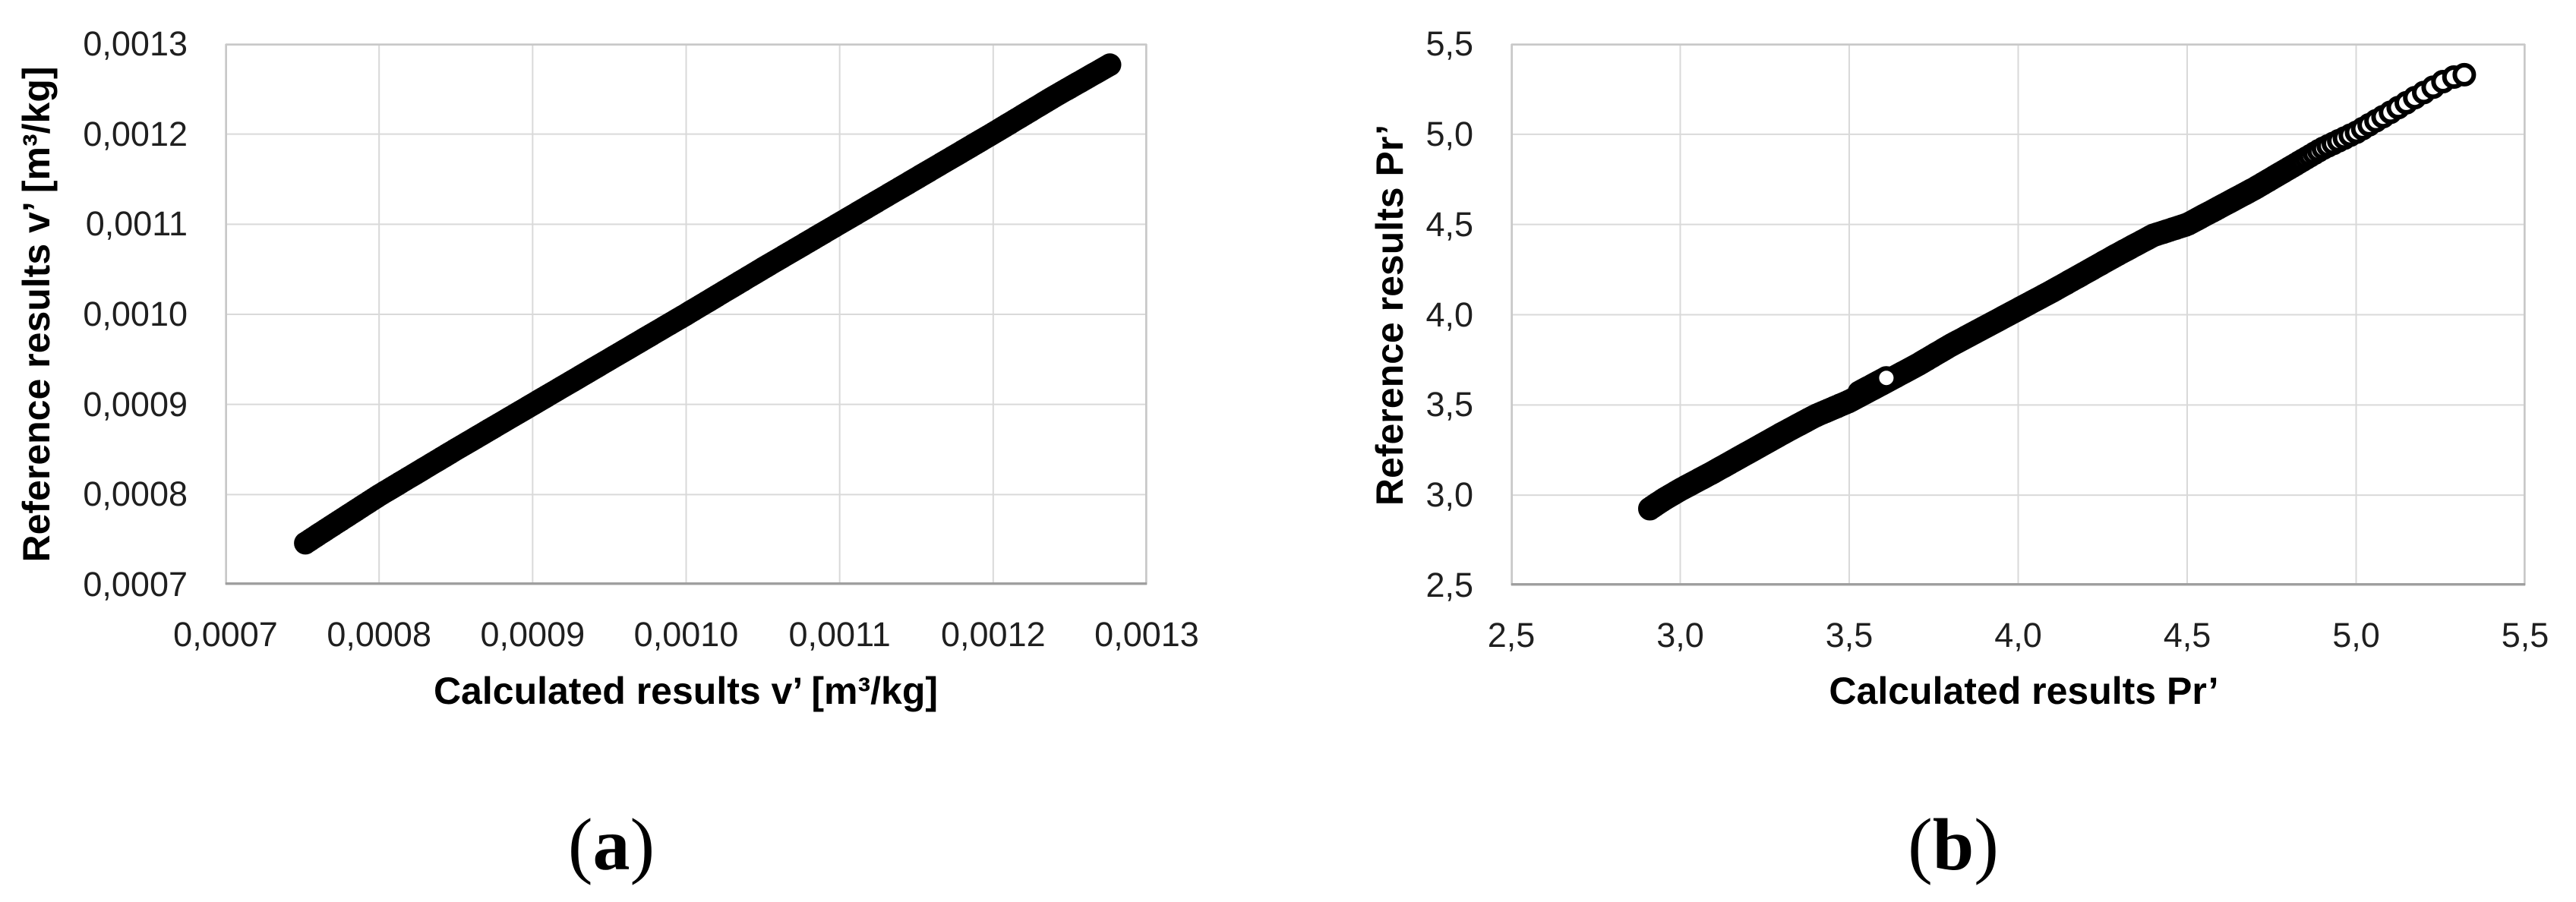  I want to click on caption-a: (a), so click(611, 845).